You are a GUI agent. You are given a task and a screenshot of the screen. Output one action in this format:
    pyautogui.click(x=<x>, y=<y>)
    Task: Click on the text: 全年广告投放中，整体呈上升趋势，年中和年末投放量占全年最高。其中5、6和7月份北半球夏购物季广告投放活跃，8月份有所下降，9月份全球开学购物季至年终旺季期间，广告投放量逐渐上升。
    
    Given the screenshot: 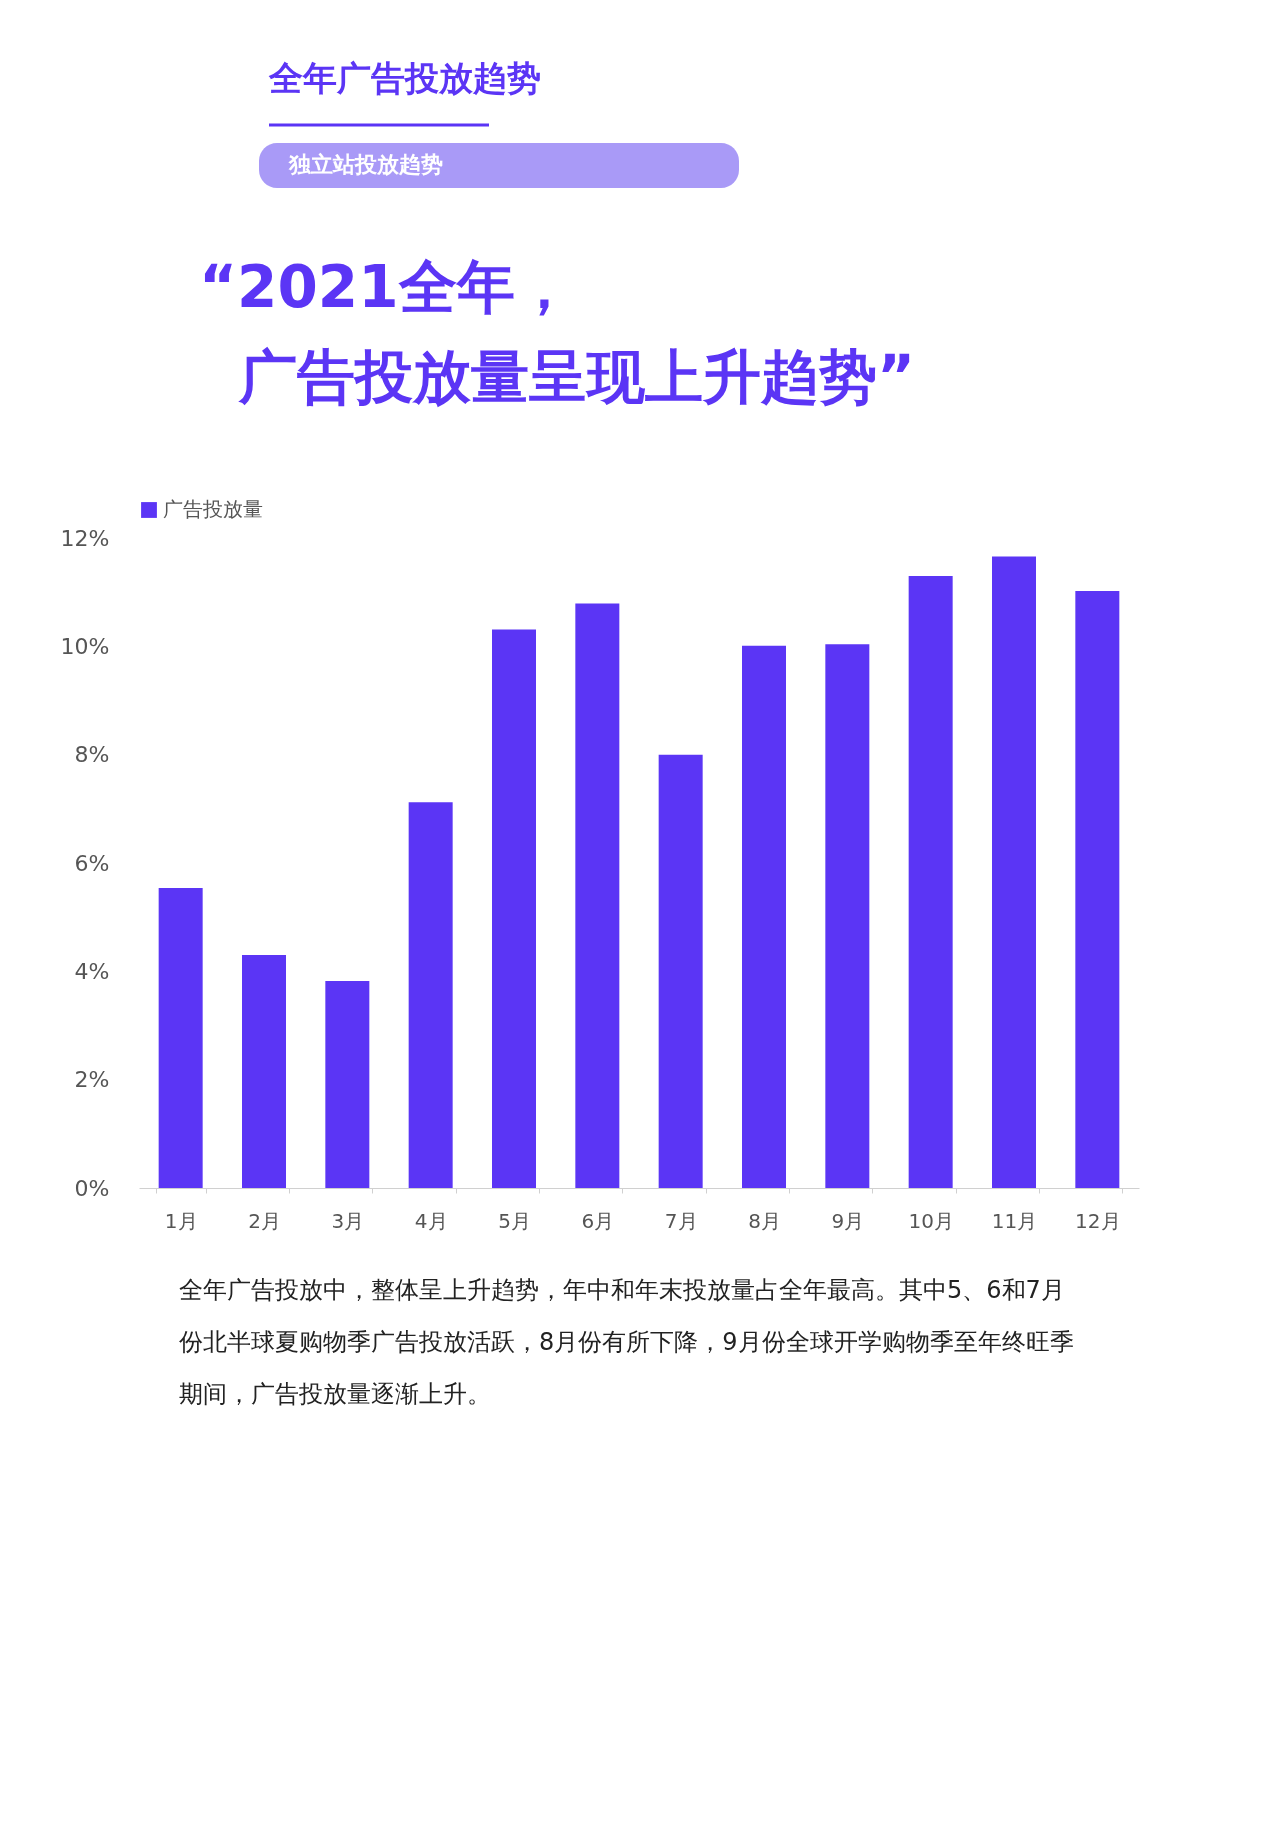 What is the action you would take?
    pyautogui.click(x=626, y=1342)
    